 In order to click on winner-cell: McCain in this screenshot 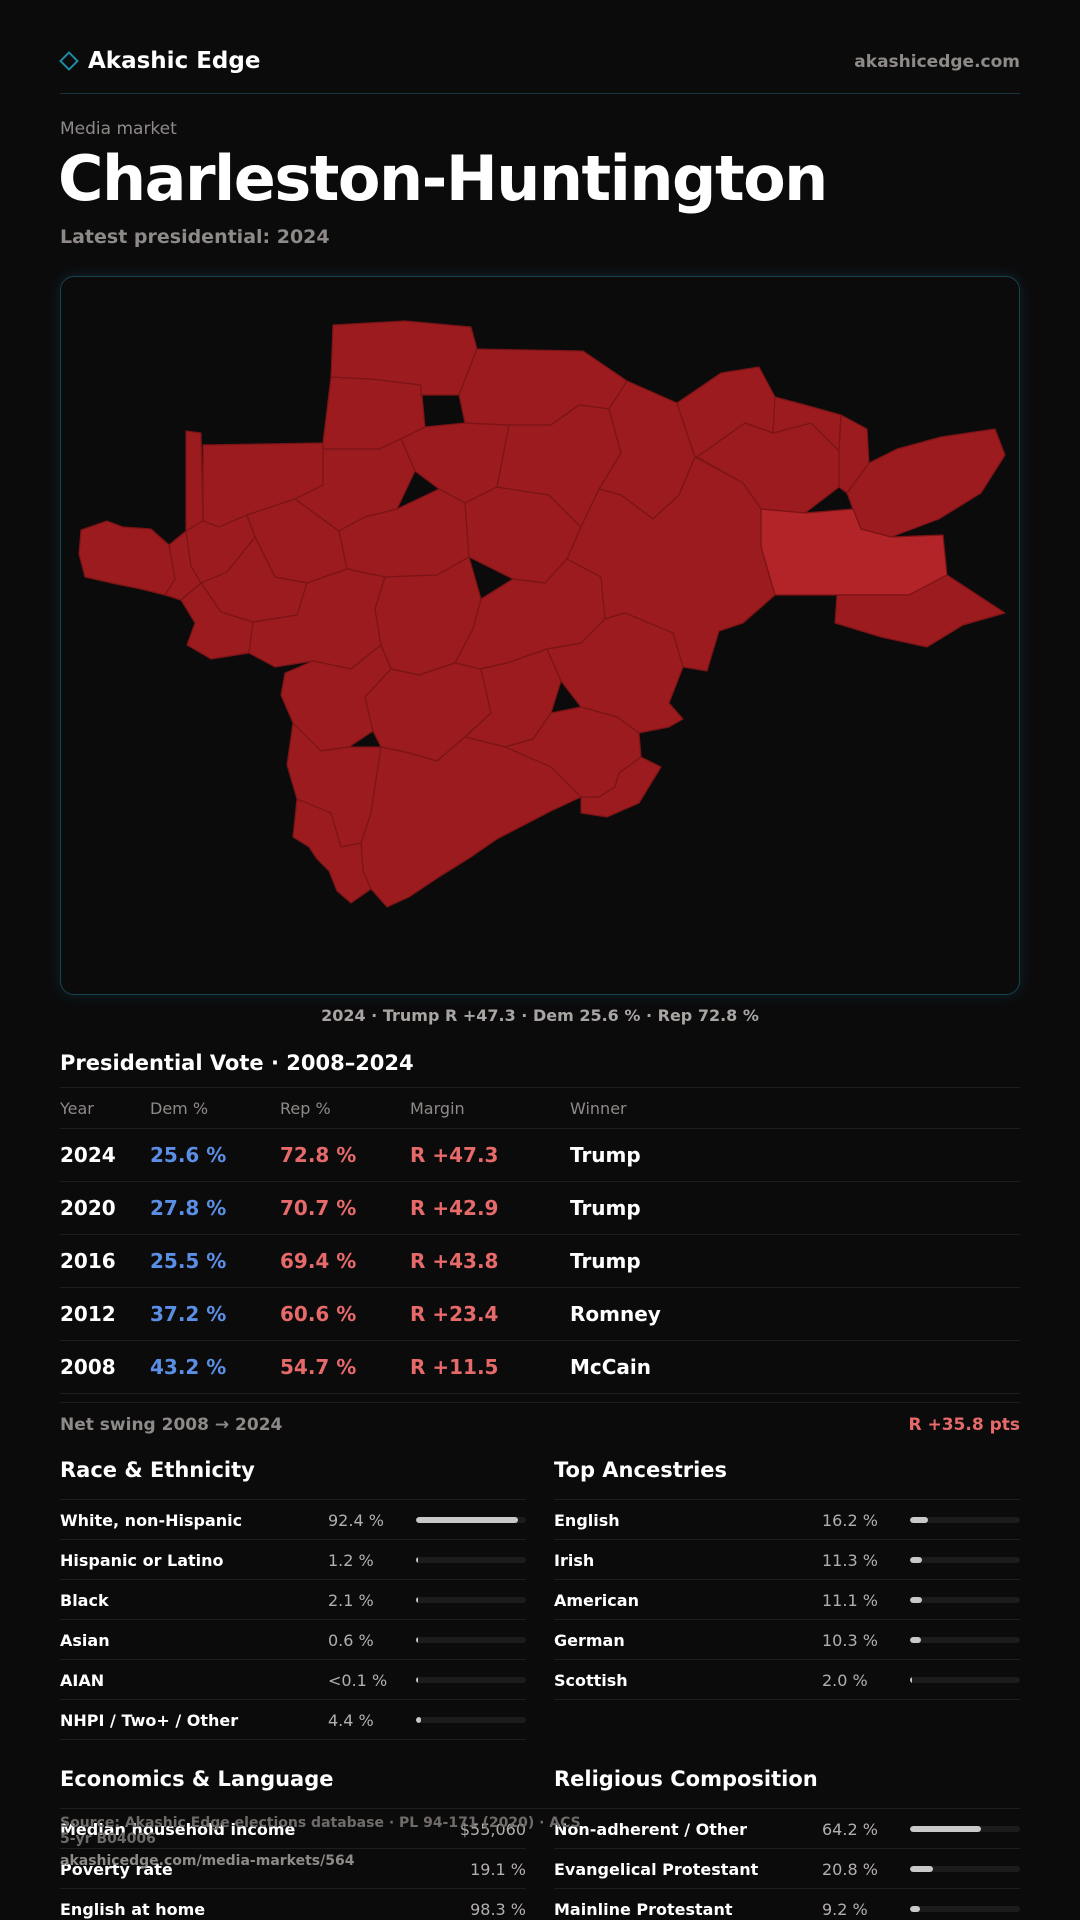, I will do `click(611, 1367)`.